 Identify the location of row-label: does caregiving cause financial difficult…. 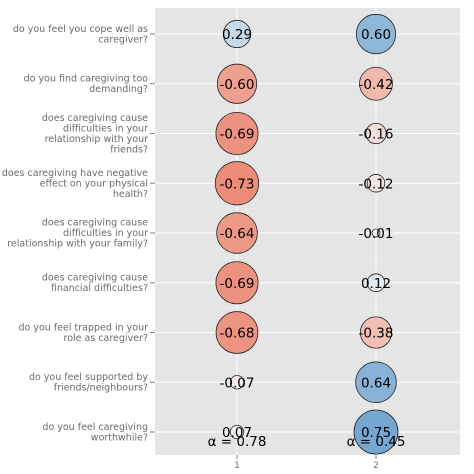
(95, 284).